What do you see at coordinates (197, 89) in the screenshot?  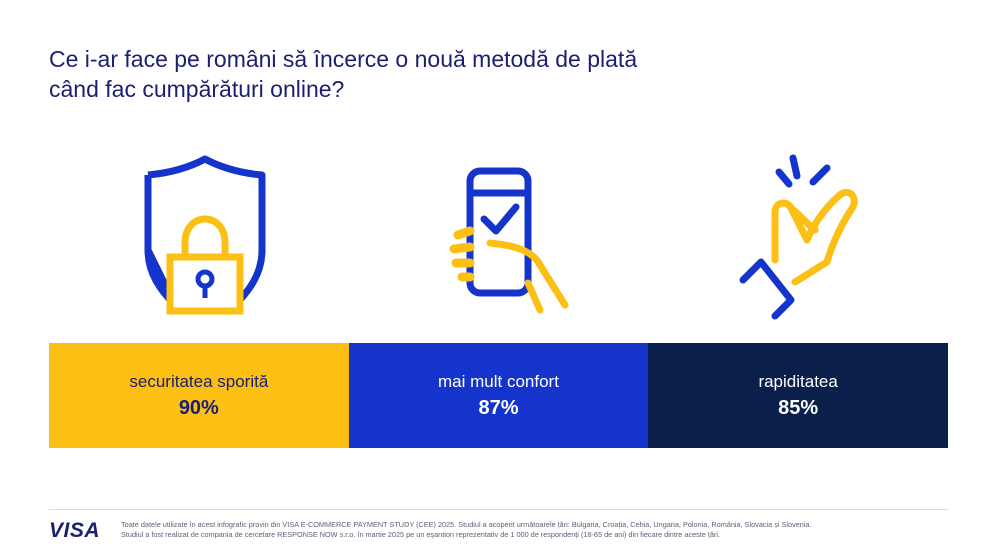 I see `title-line-2: când fac cumpărături online?` at bounding box center [197, 89].